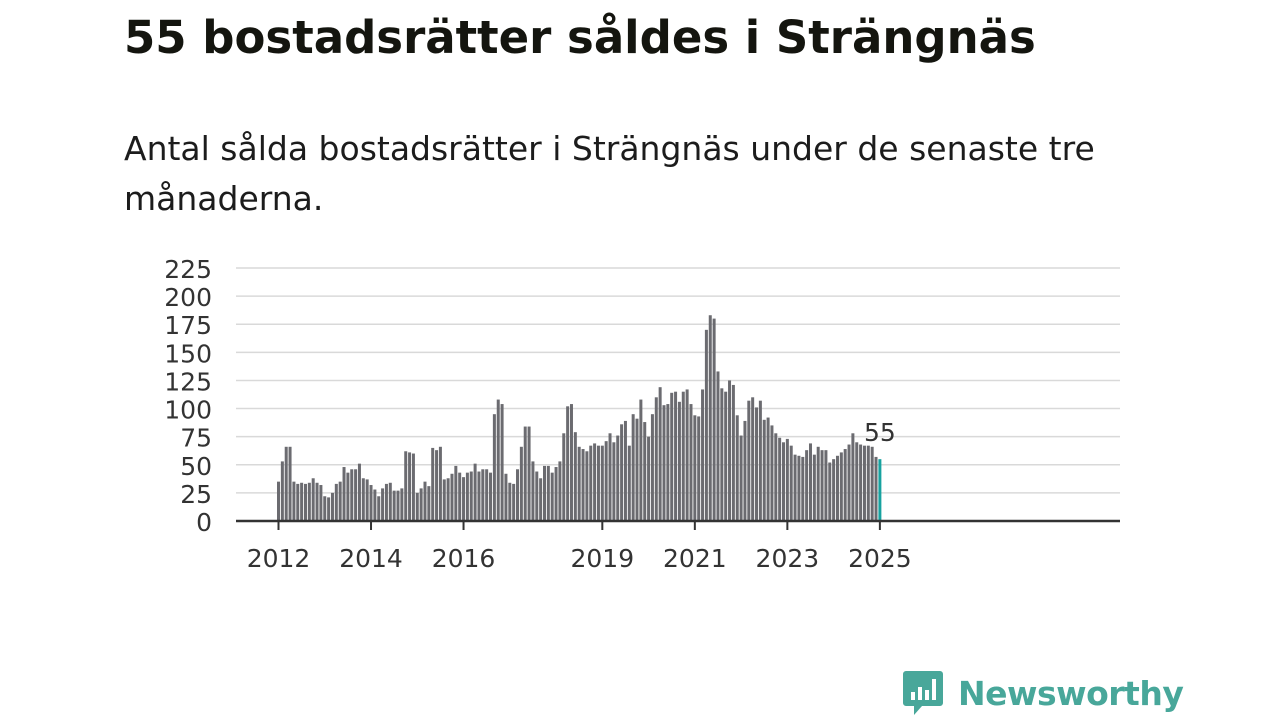 This screenshot has height=720, width=1280. What do you see at coordinates (695, 558) in the screenshot?
I see `x-tick-label: 2021` at bounding box center [695, 558].